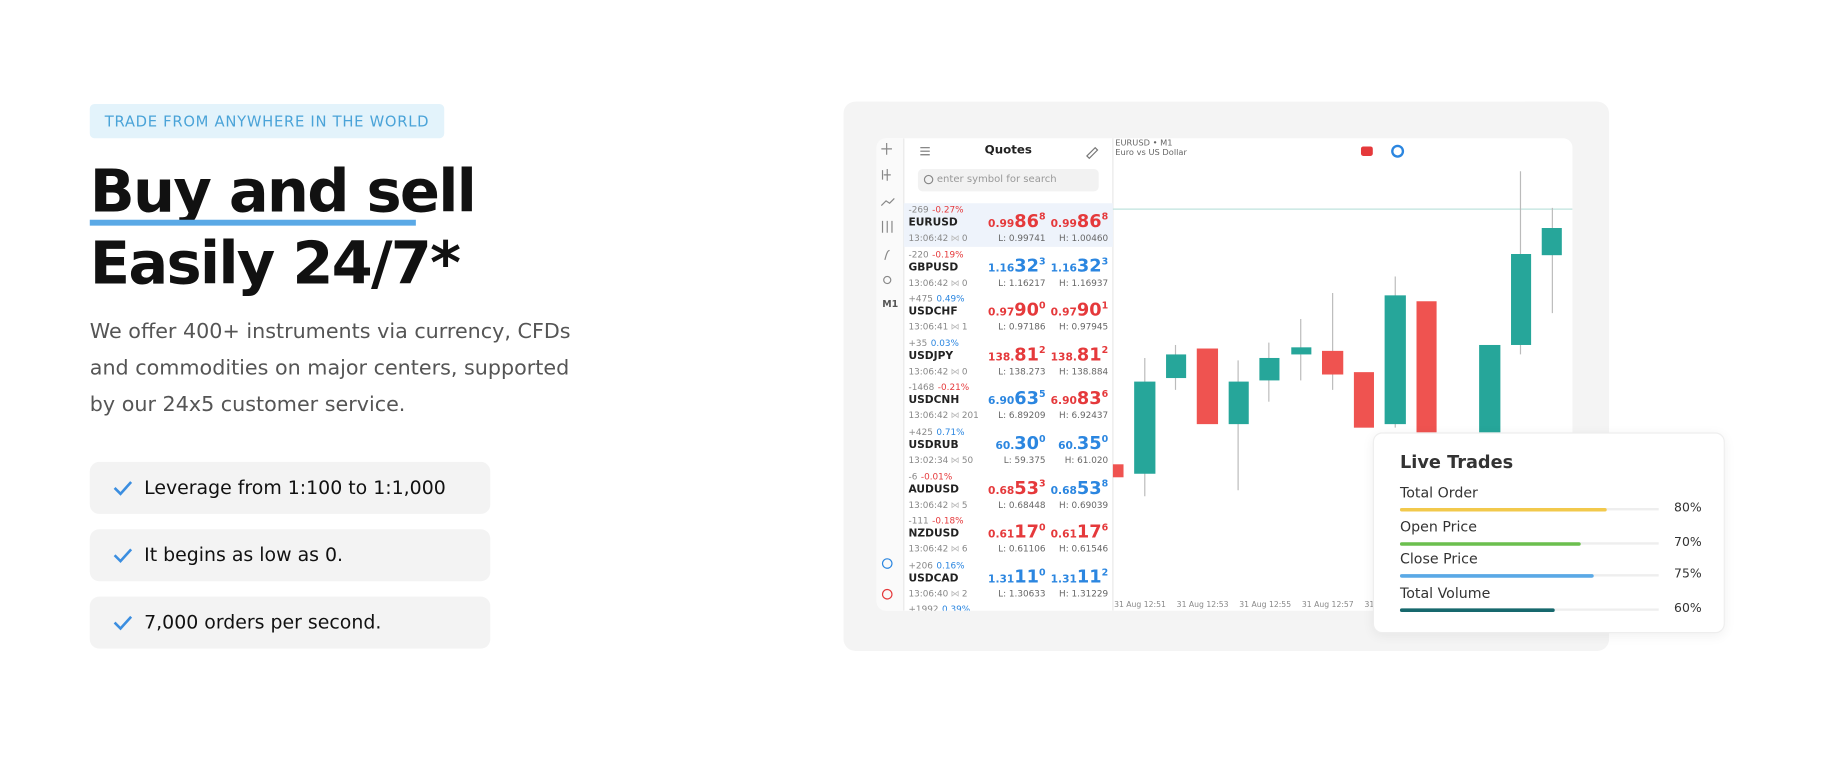  I want to click on low: L: 1.16217, so click(1022, 282).